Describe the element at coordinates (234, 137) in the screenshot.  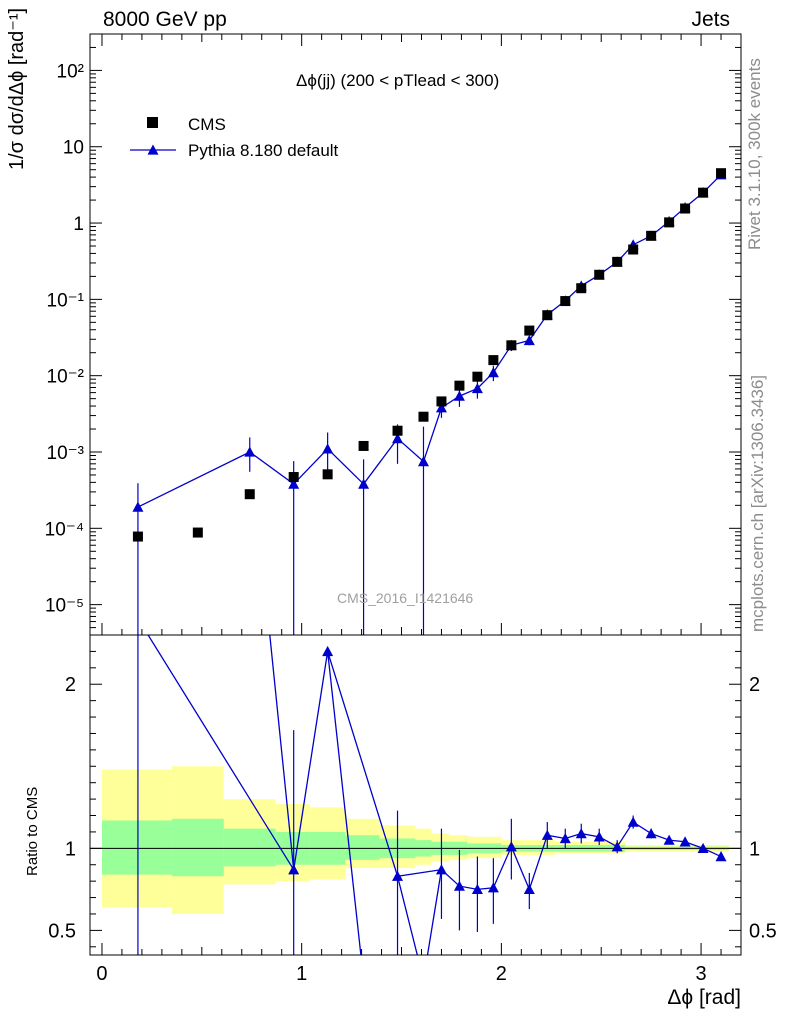
I see `legend: CMS Pythia 8.180 default` at that location.